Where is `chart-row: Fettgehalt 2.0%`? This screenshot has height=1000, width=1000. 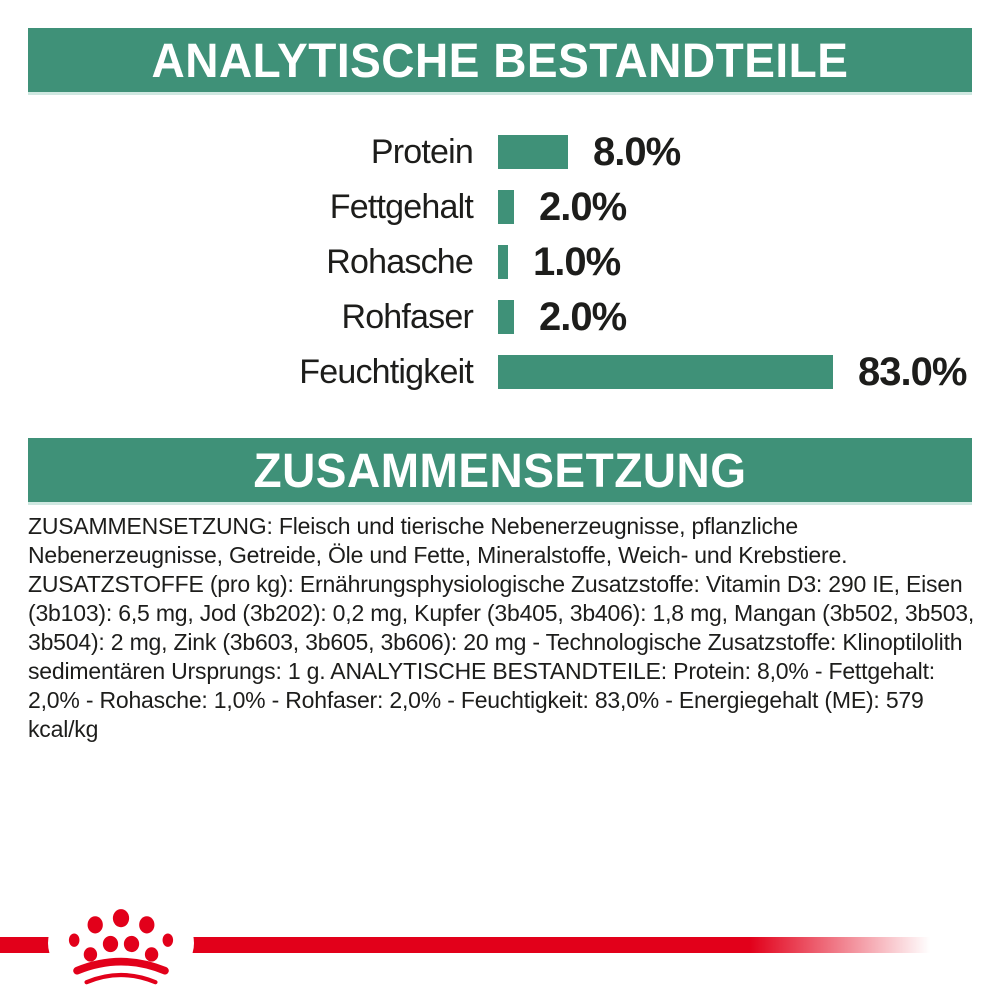
chart-row: Fettgehalt 2.0% is located at coordinates (500, 206).